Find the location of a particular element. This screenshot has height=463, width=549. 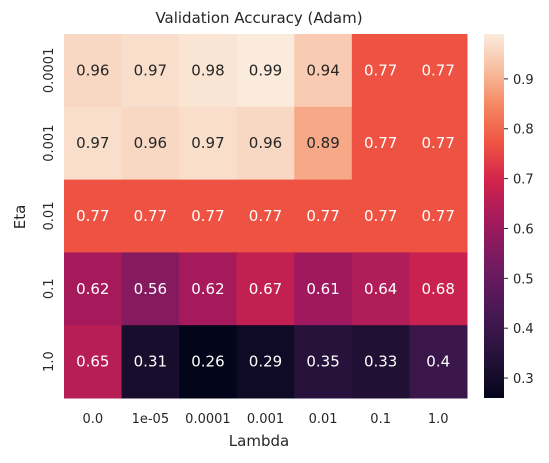

colorbar-tick-label: 0.4 is located at coordinates (523, 329).